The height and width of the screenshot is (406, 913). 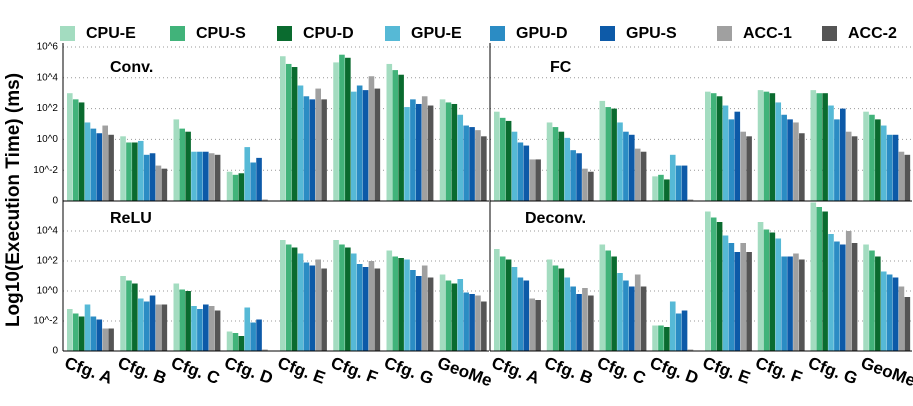 What do you see at coordinates (409, 370) in the screenshot?
I see `x-tick-label: Cfg. G` at bounding box center [409, 370].